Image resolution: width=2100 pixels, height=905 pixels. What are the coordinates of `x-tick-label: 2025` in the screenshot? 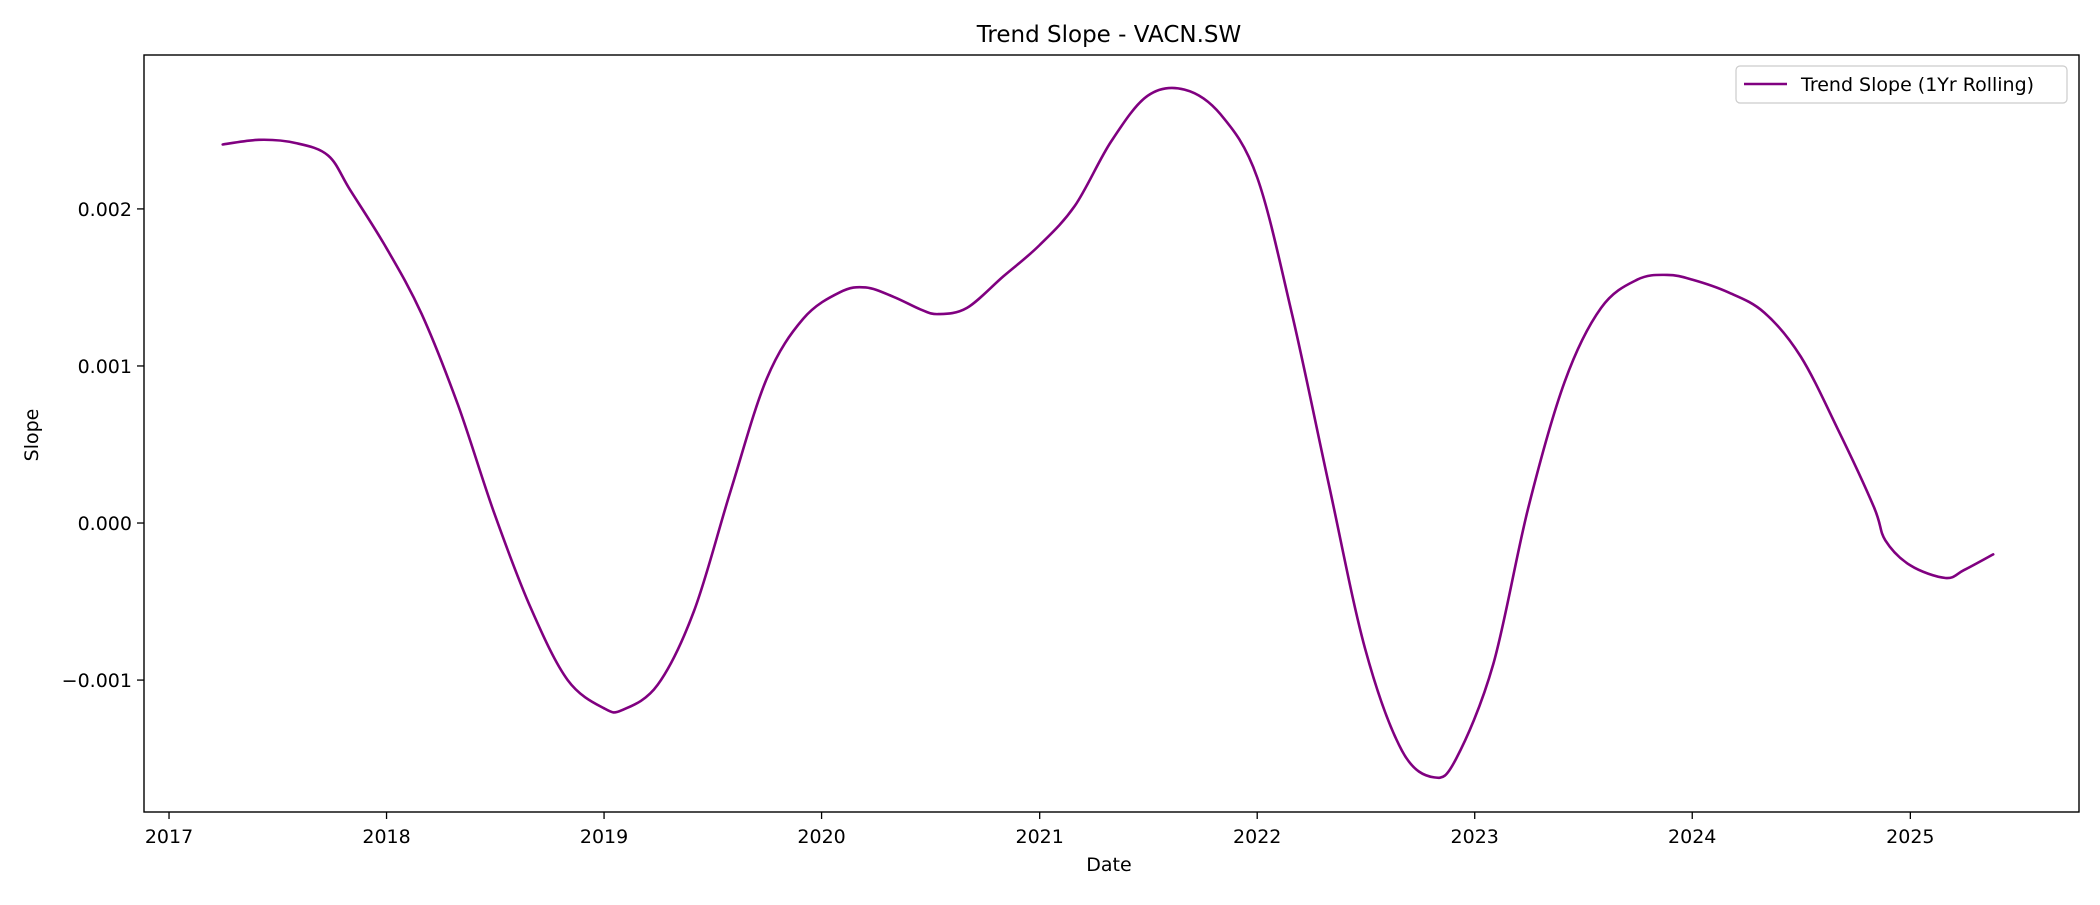 It's located at (1910, 837).